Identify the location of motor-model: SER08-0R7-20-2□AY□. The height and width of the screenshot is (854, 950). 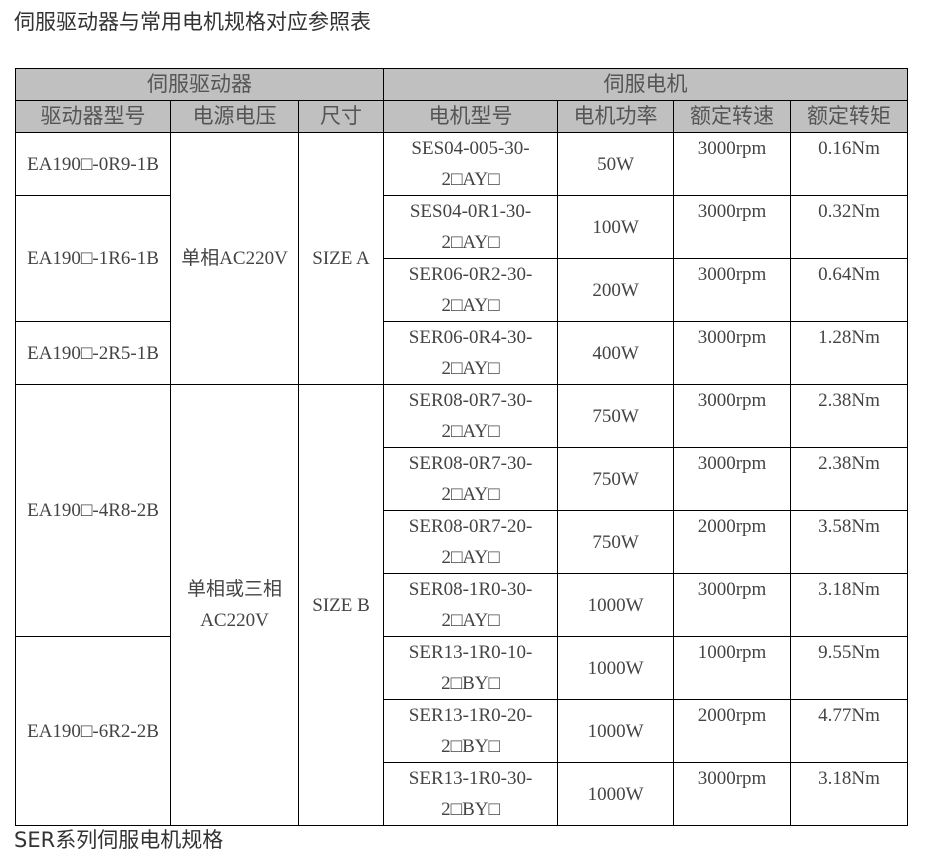
(471, 542).